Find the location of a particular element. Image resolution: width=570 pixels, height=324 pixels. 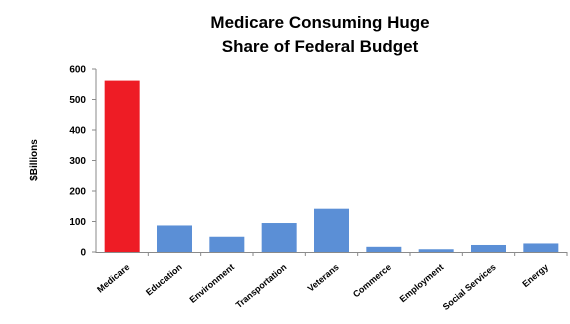

x-tick-label: Medicare is located at coordinates (113, 278).